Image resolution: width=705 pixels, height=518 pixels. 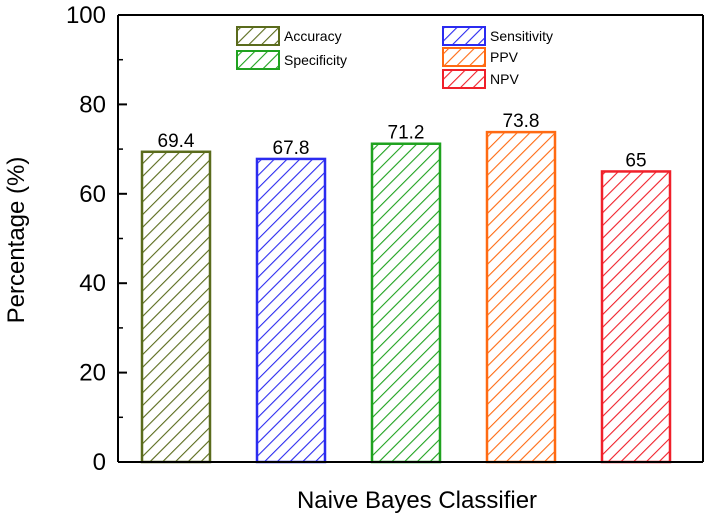 I want to click on bar-sensitivity, so click(x=291, y=310).